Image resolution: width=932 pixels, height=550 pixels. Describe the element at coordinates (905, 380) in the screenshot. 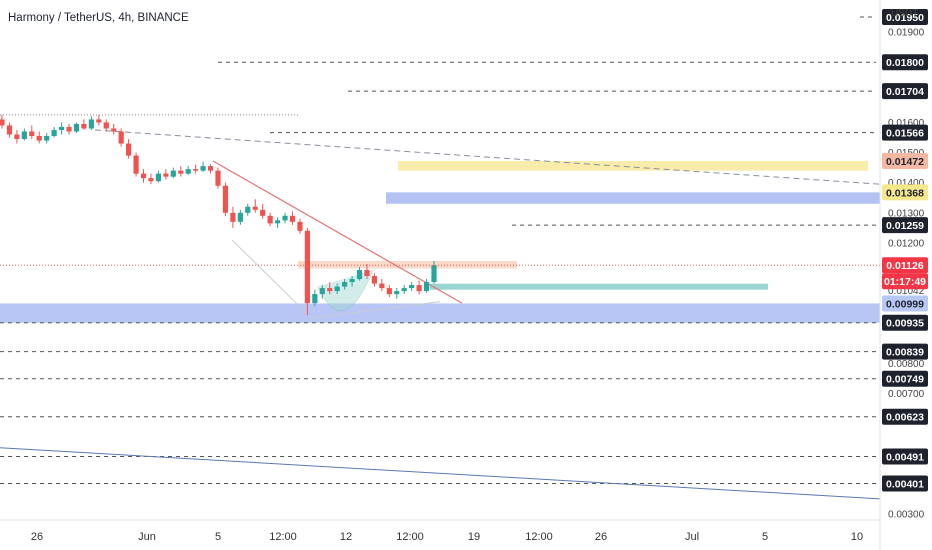

I see `price-tag-label: 0.00749` at that location.